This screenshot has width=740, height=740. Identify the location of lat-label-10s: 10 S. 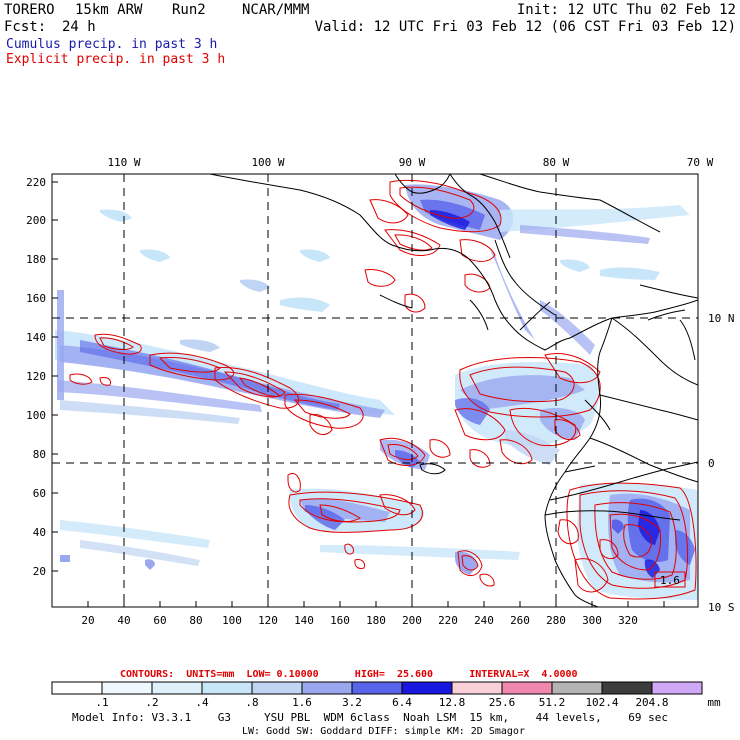
(721, 607).